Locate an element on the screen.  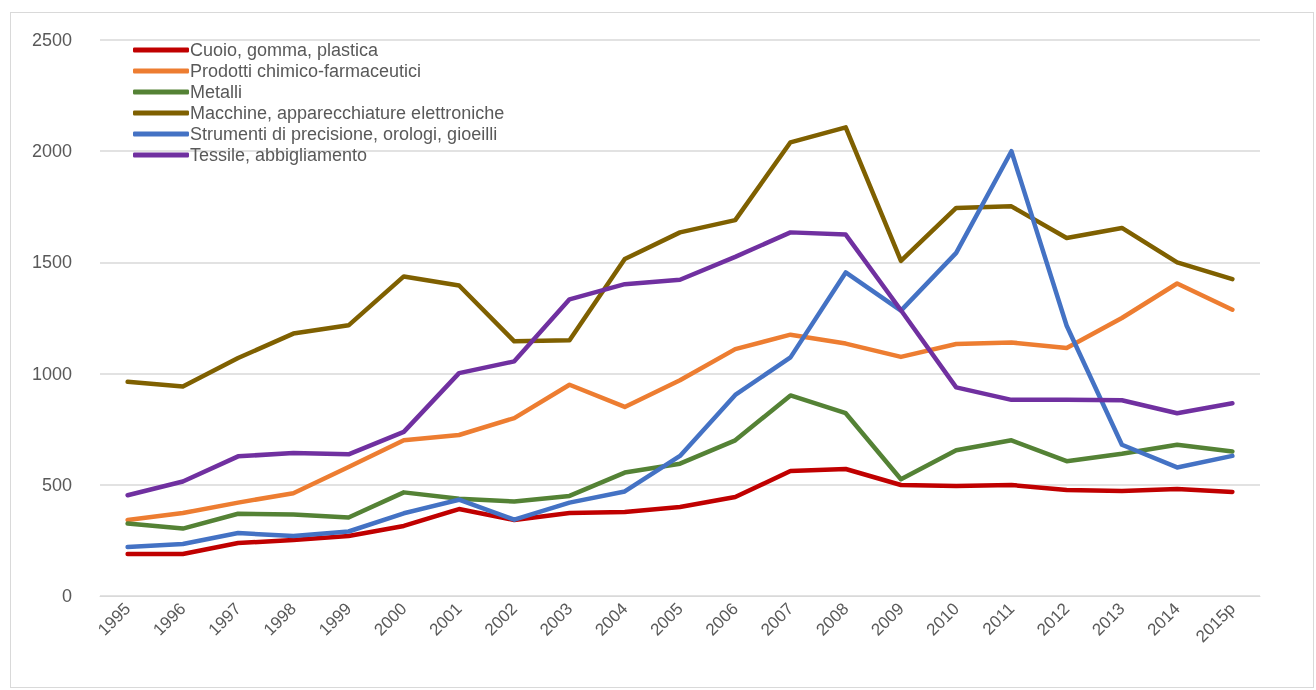
y-tick-label: 0 is located at coordinates (66, 596).